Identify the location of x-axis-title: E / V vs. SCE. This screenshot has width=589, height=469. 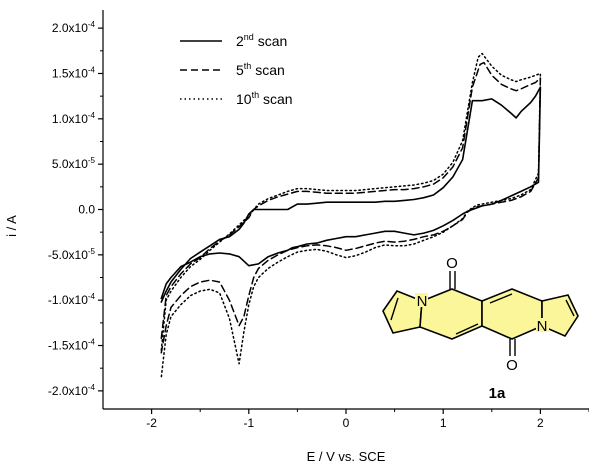
(346, 456).